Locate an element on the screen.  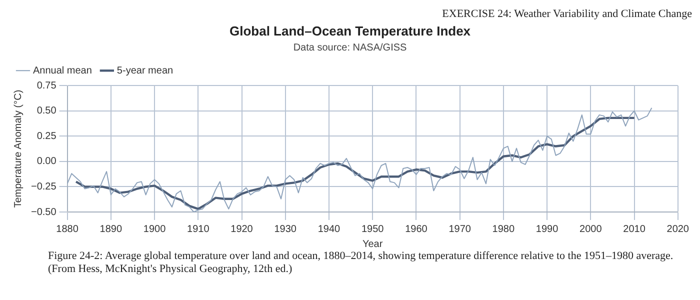
y-tick-label: 0.75 is located at coordinates (46, 86).